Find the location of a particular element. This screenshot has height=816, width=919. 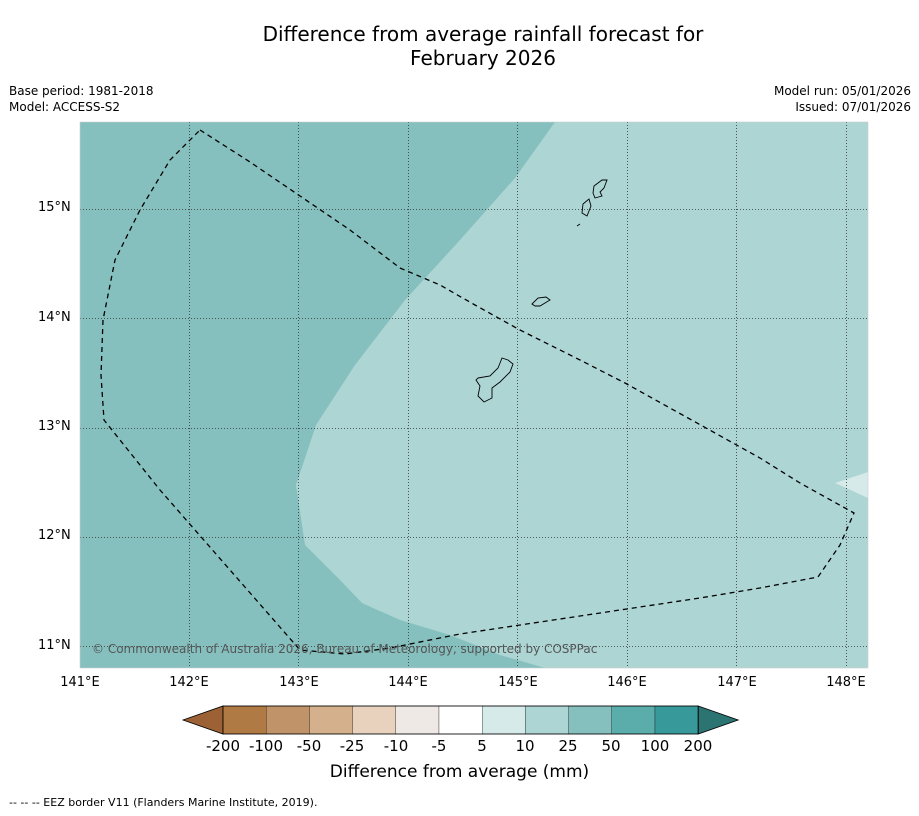

issued-date: Issued: 07/01/2026 is located at coordinates (853, 107).